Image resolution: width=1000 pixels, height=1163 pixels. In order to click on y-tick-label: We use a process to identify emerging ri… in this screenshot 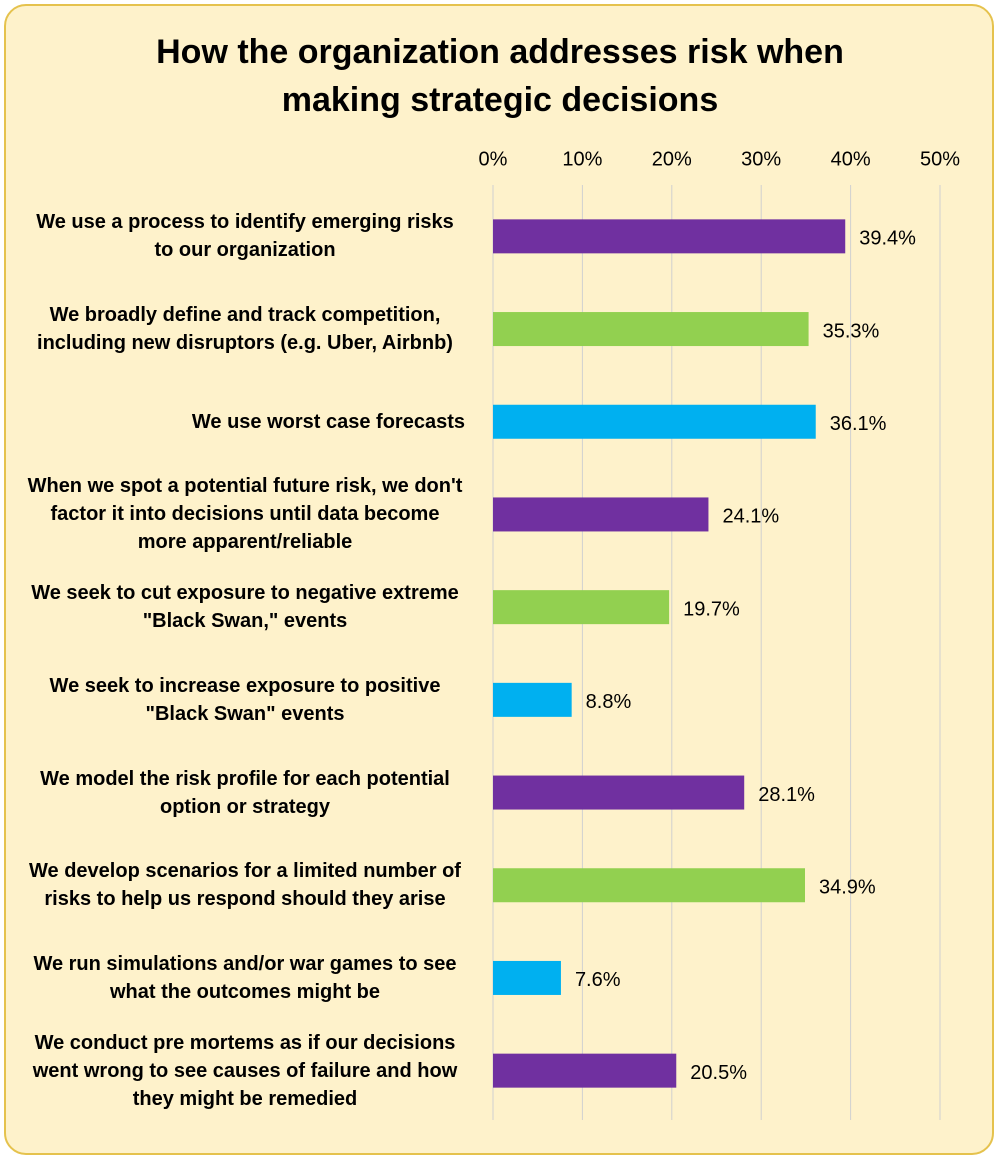, I will do `click(245, 236)`.